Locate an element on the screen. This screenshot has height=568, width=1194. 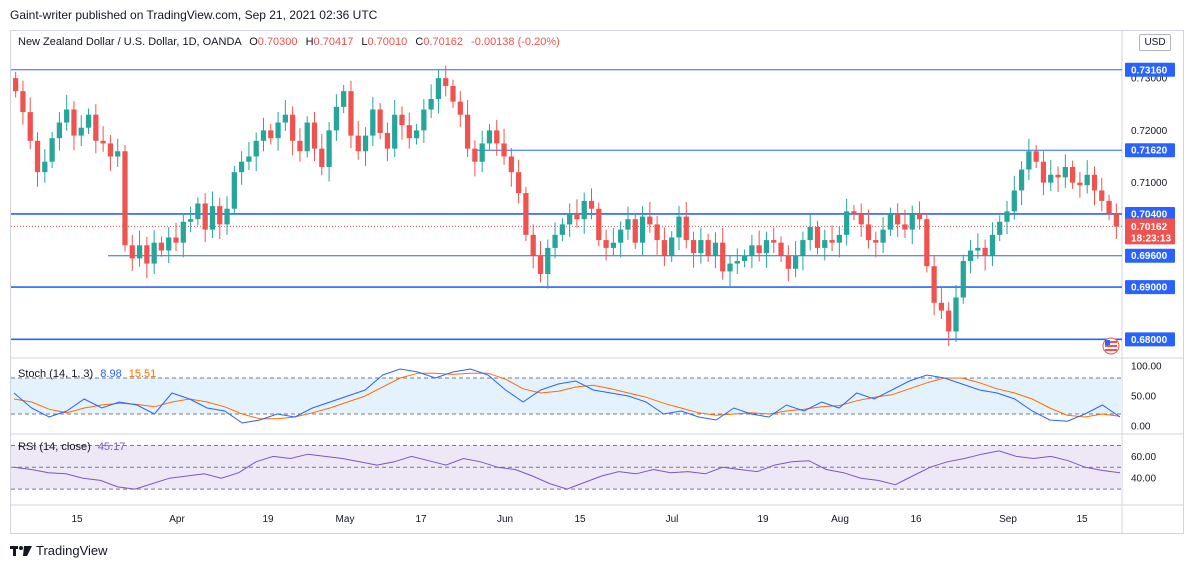
level-price-label: 0.68000 is located at coordinates (1149, 340).